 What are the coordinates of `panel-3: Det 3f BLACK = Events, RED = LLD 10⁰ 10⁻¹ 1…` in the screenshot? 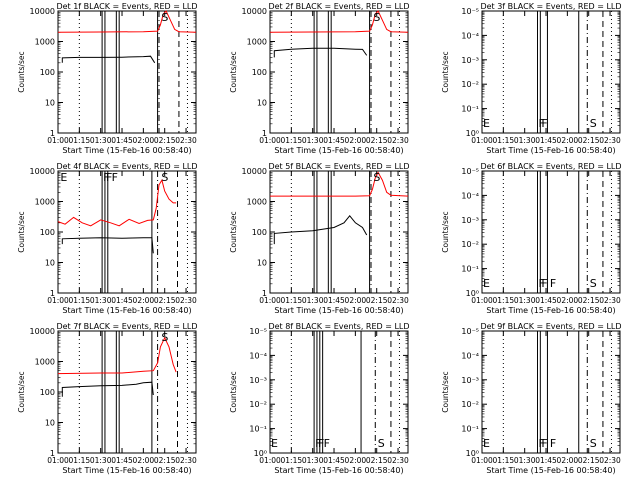 It's located at (531, 78).